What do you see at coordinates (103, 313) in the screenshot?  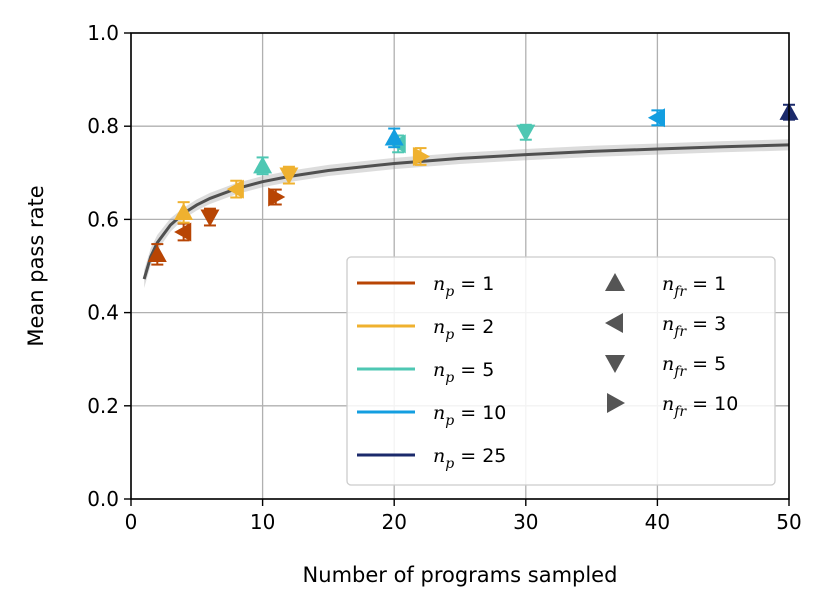 I see `y-tick-label: 0.4` at bounding box center [103, 313].